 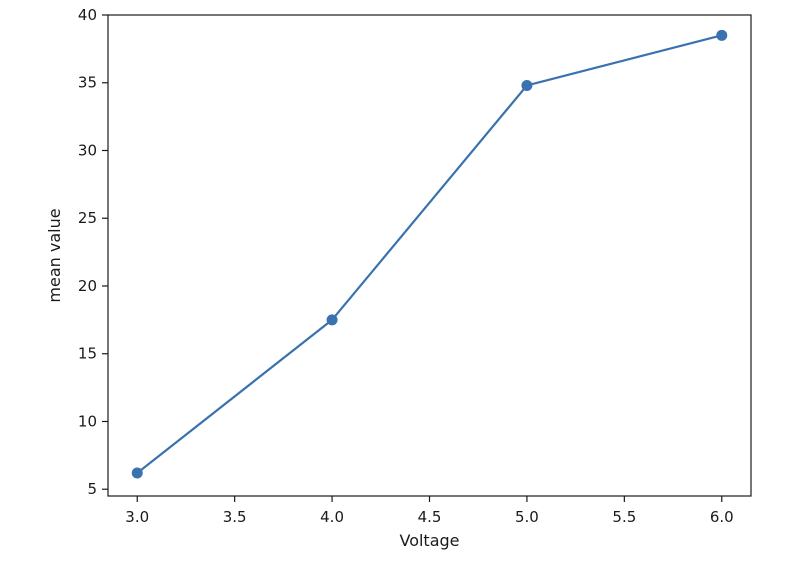 I want to click on x-axis: 3.0 3.5 4.0 4.5 5.0 5.5 6.0, so click(x=429, y=511).